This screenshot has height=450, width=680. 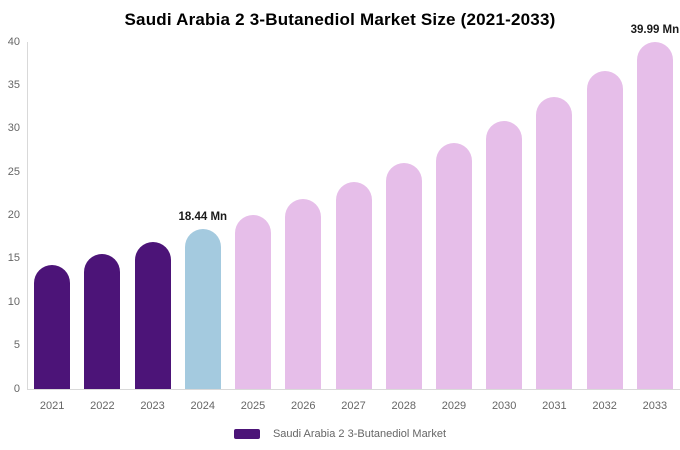 I want to click on x-tick-label-2029: 2029, so click(x=454, y=406).